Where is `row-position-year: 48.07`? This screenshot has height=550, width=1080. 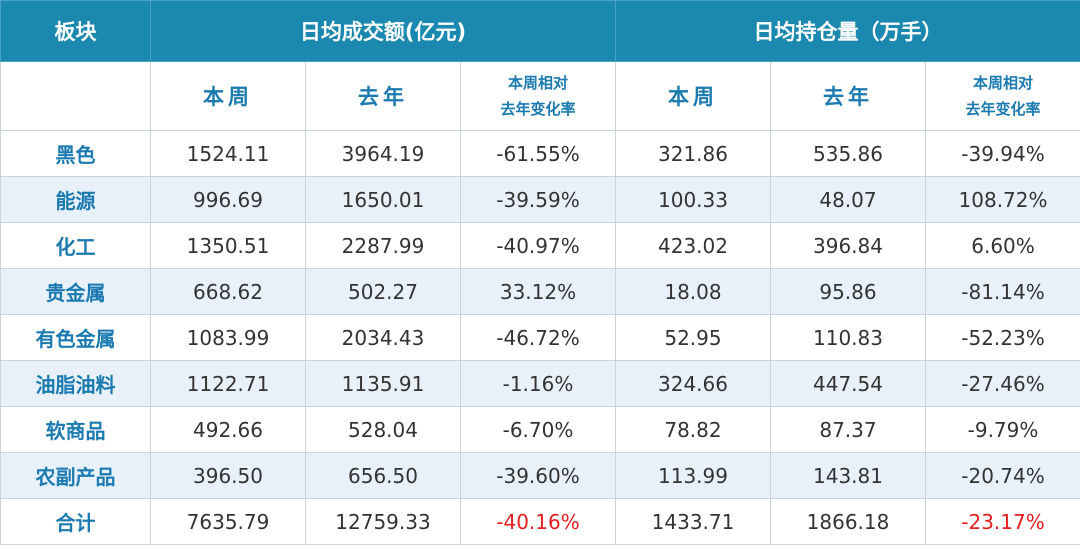
row-position-year: 48.07 is located at coordinates (848, 199).